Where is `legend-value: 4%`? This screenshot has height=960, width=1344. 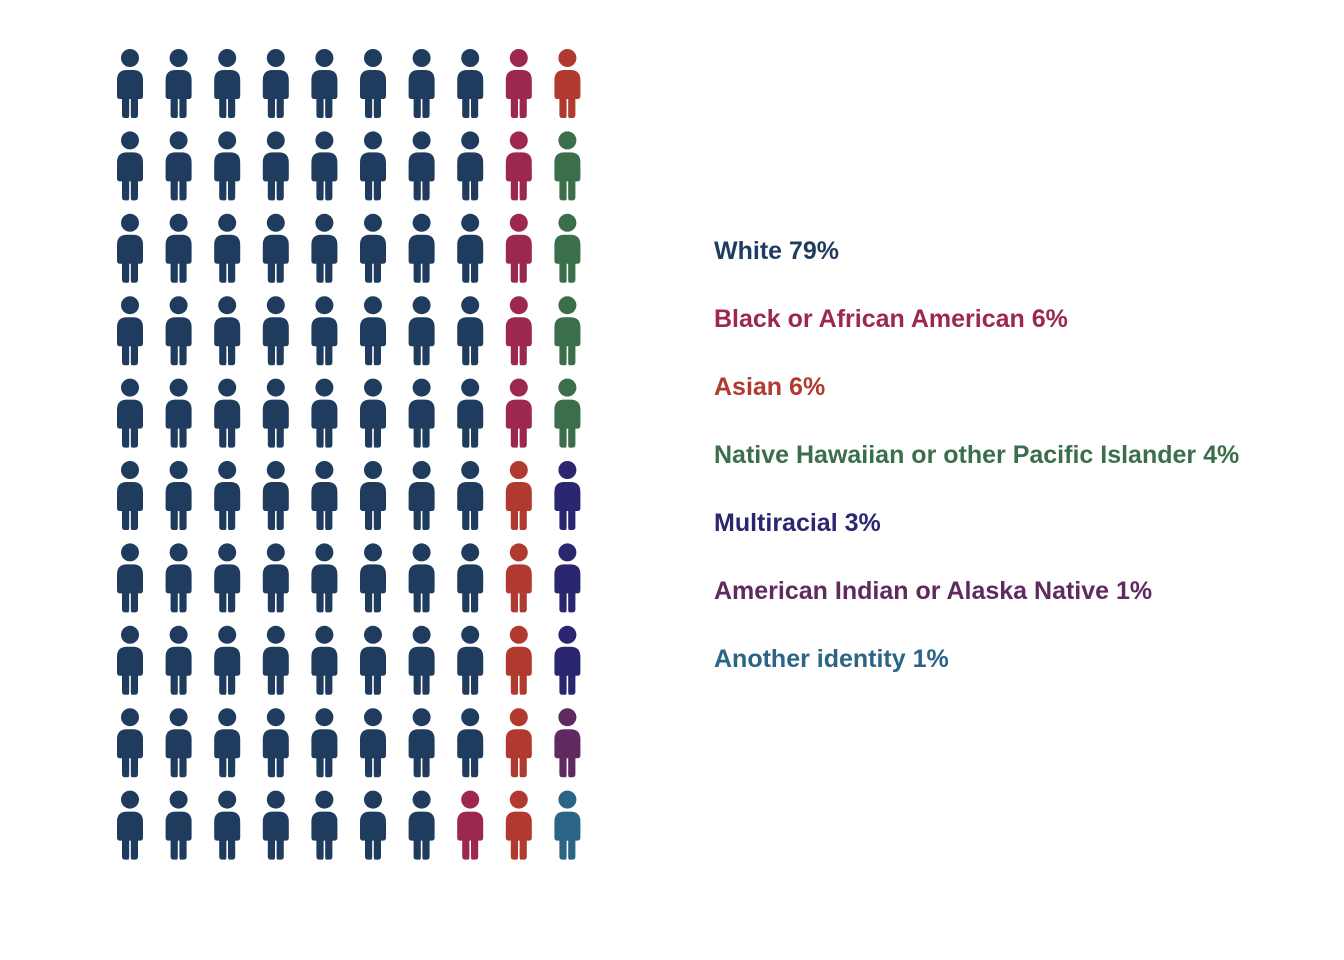 legend-value: 4% is located at coordinates (1221, 455).